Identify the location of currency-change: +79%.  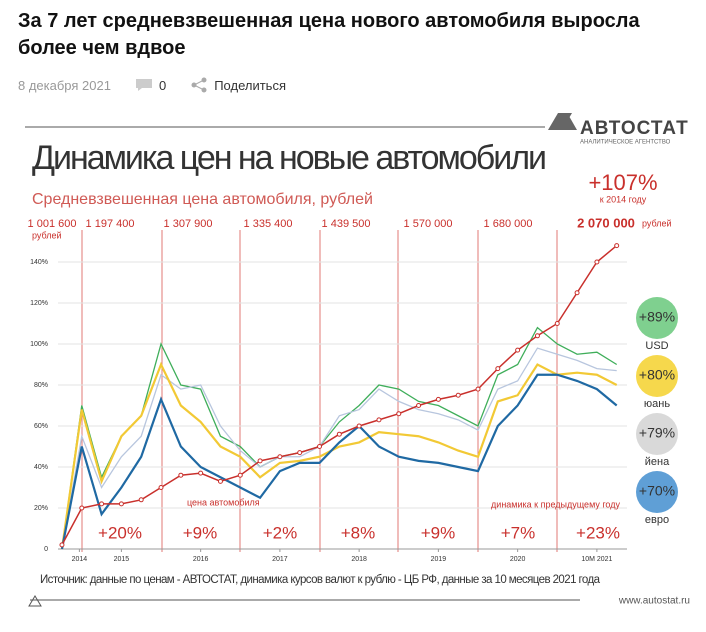
(657, 433).